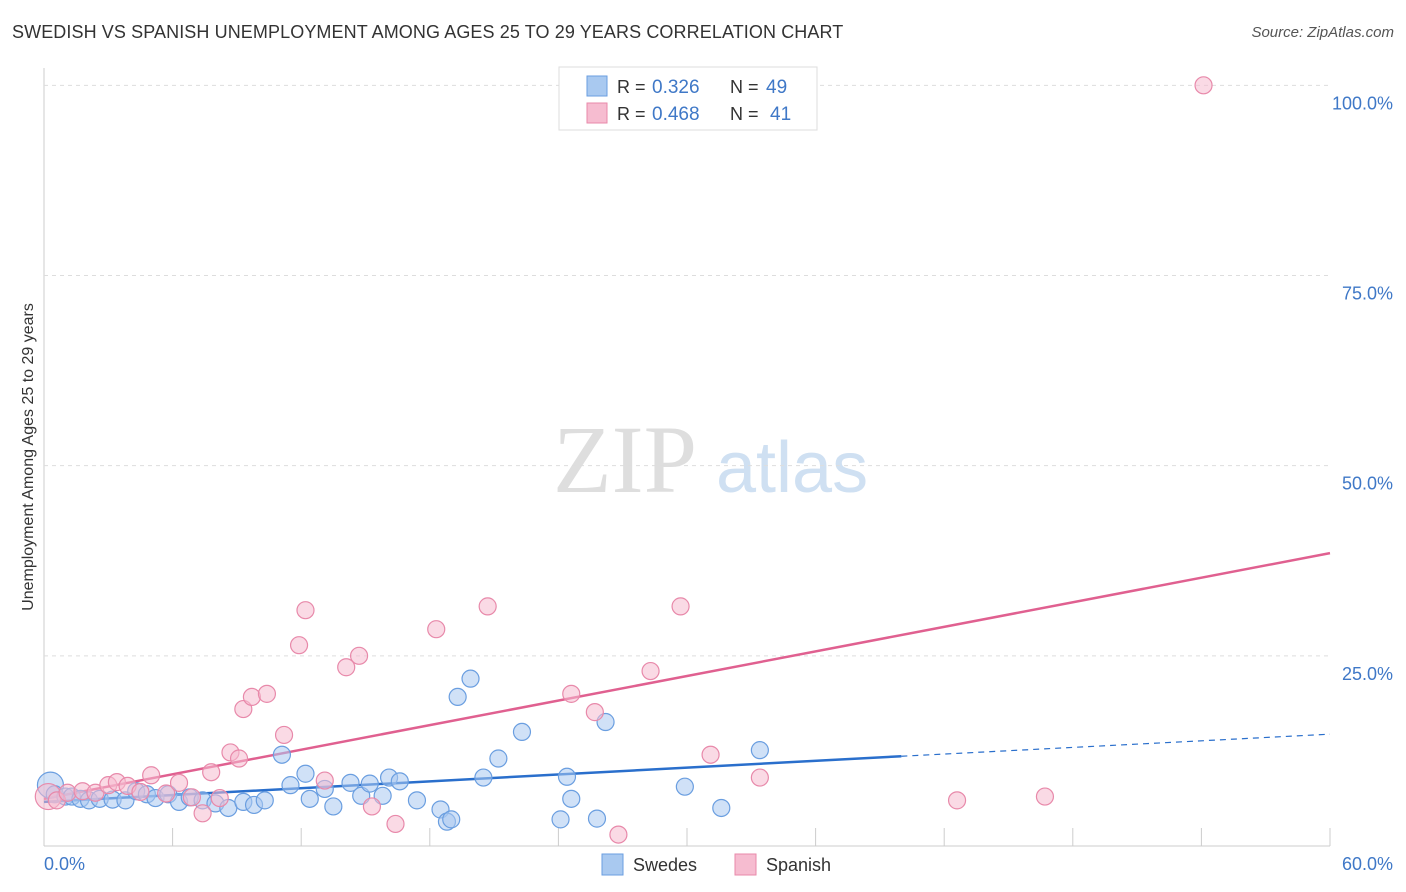 This screenshot has height=892, width=1406. I want to click on legend-n-value-spanish: 41, so click(780, 114).